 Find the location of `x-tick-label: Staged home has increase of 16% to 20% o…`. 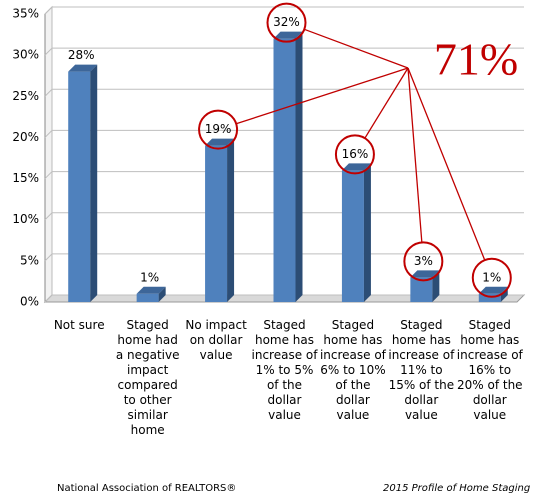

x-tick-label: Staged home has increase of 16% to 20% o… is located at coordinates (489, 370).